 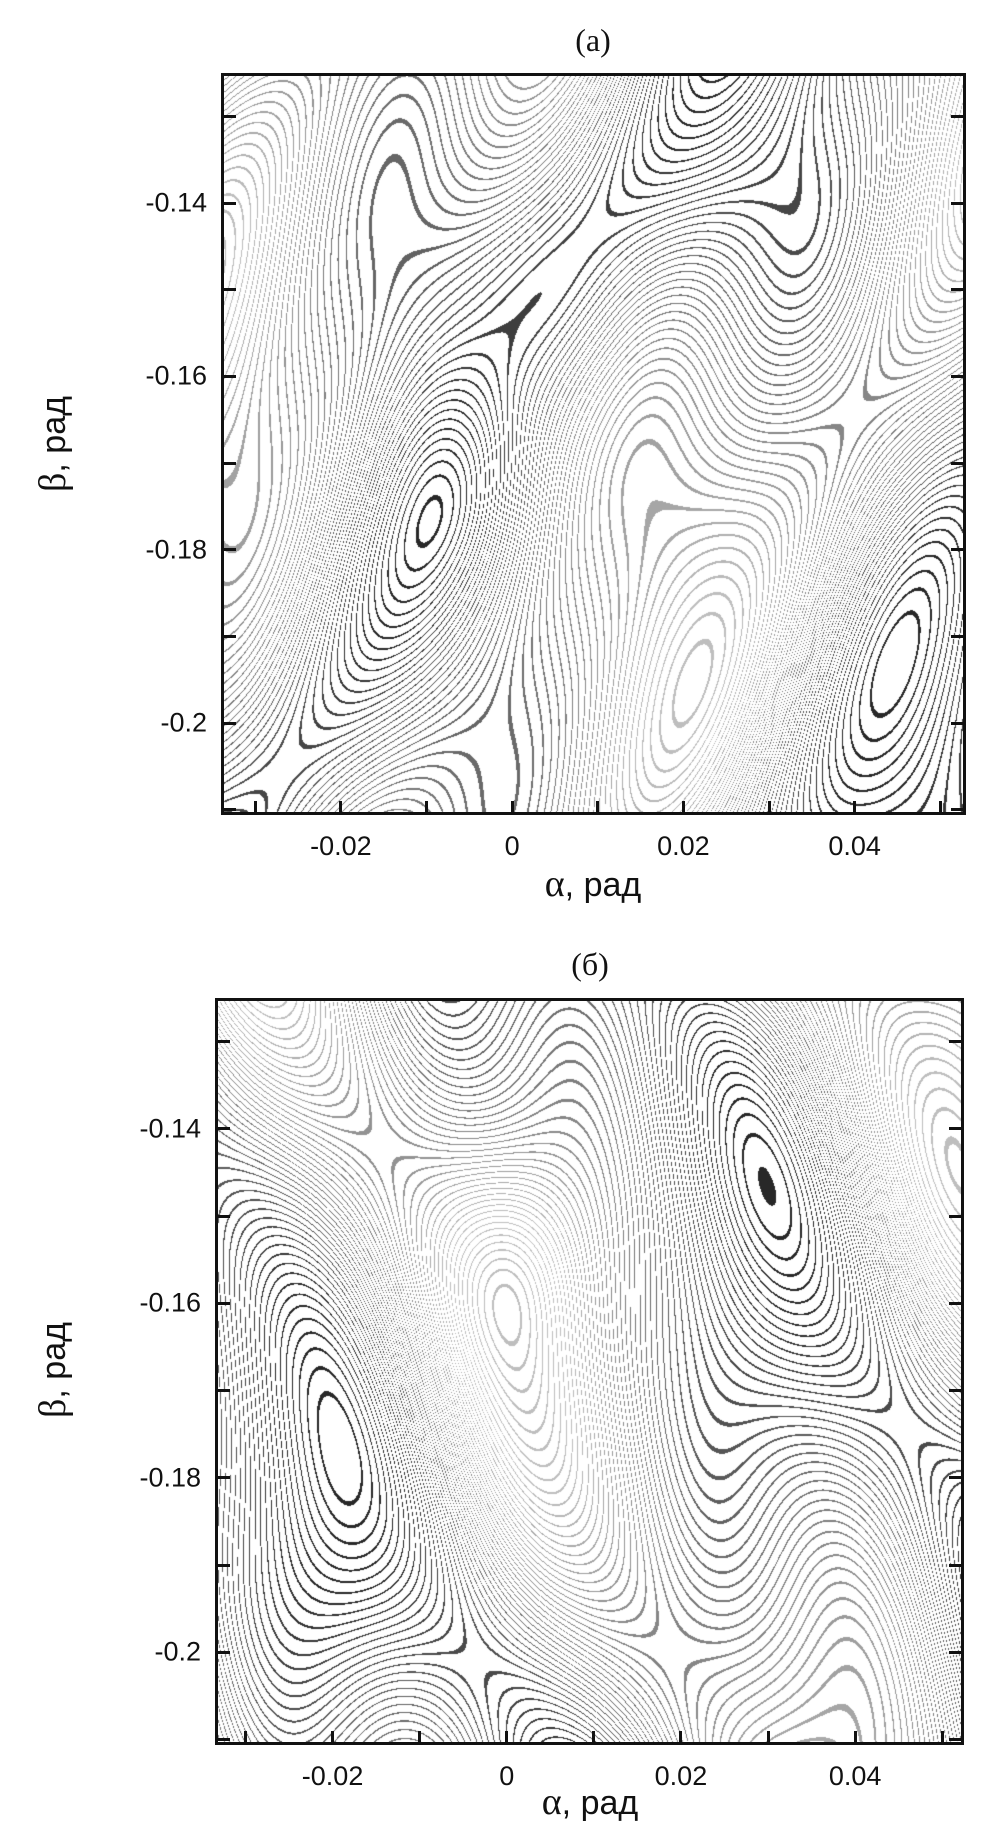 I want to click on panel-title: (б), so click(x=590, y=964).